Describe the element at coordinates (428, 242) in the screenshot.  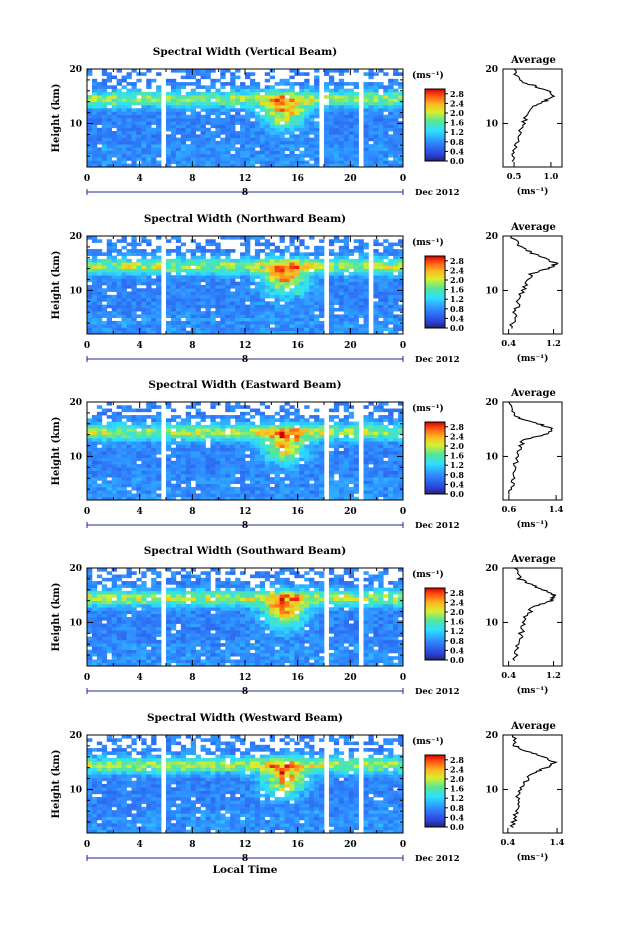
I see `colorbar-unit: (ms⁻¹)` at that location.